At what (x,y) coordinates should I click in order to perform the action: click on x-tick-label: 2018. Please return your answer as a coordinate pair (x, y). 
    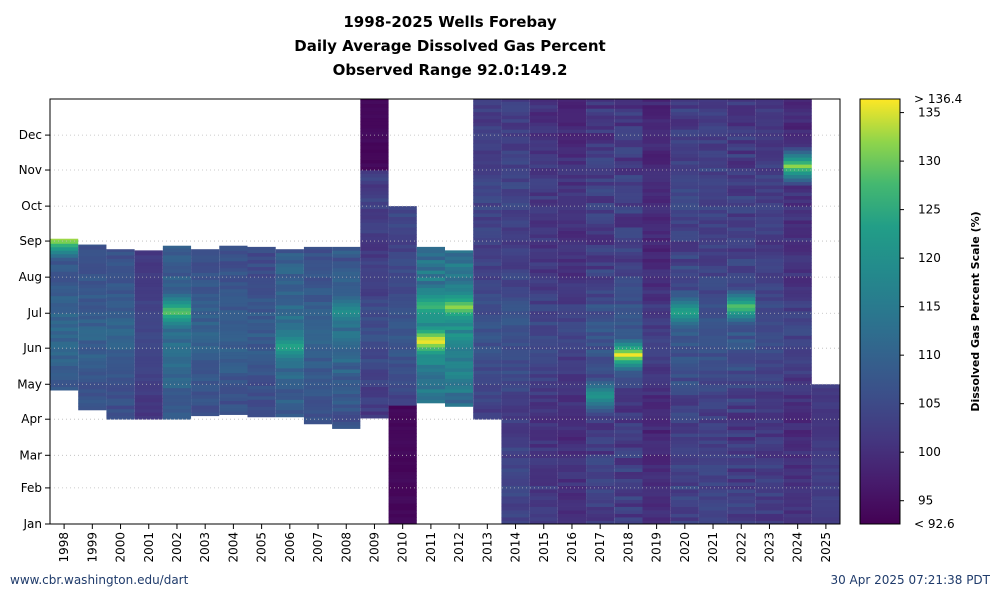
    Looking at the image, I should click on (628, 547).